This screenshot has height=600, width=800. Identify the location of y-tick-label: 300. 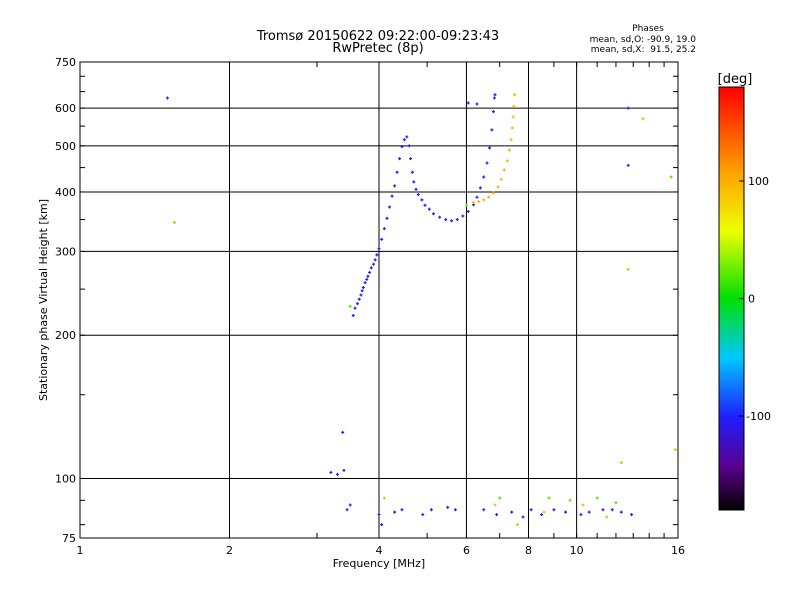
(65, 251).